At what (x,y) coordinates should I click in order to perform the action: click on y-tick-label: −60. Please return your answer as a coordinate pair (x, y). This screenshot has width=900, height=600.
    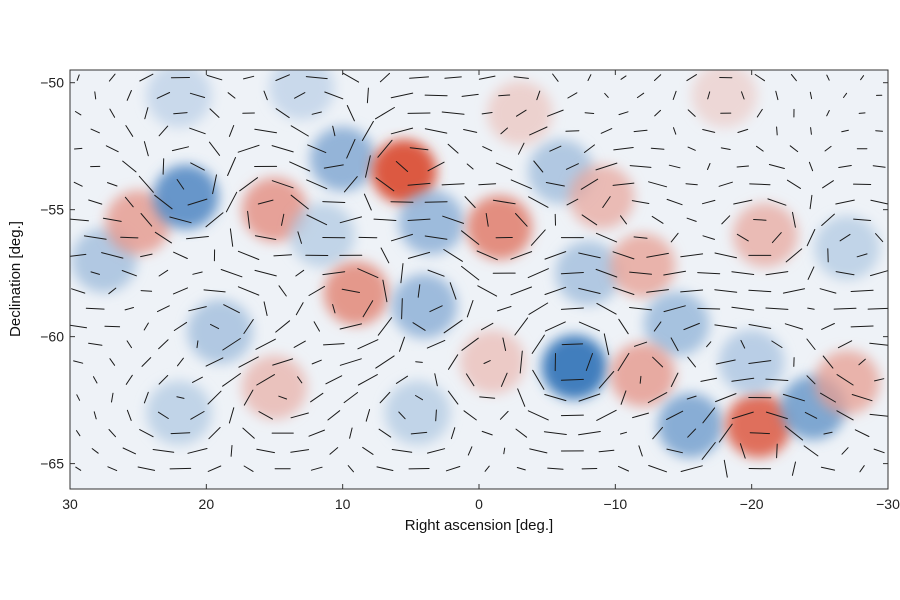
    Looking at the image, I should click on (52, 337).